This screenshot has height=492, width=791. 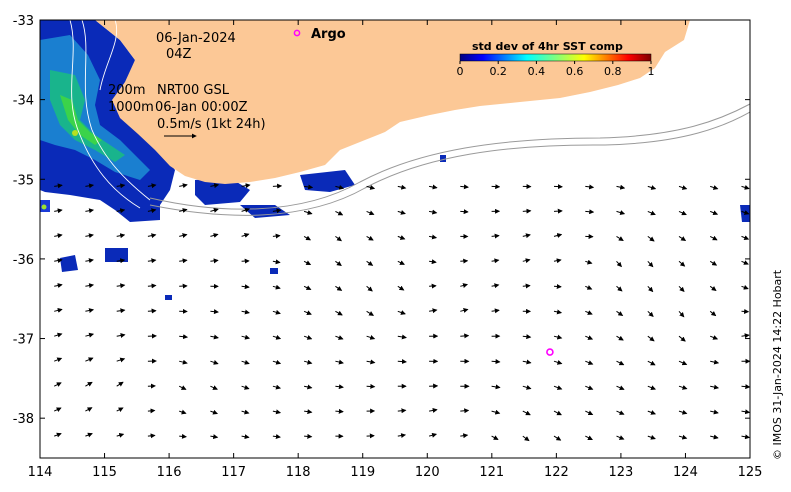 I want to click on y-tick-label: -37, so click(x=23, y=340).